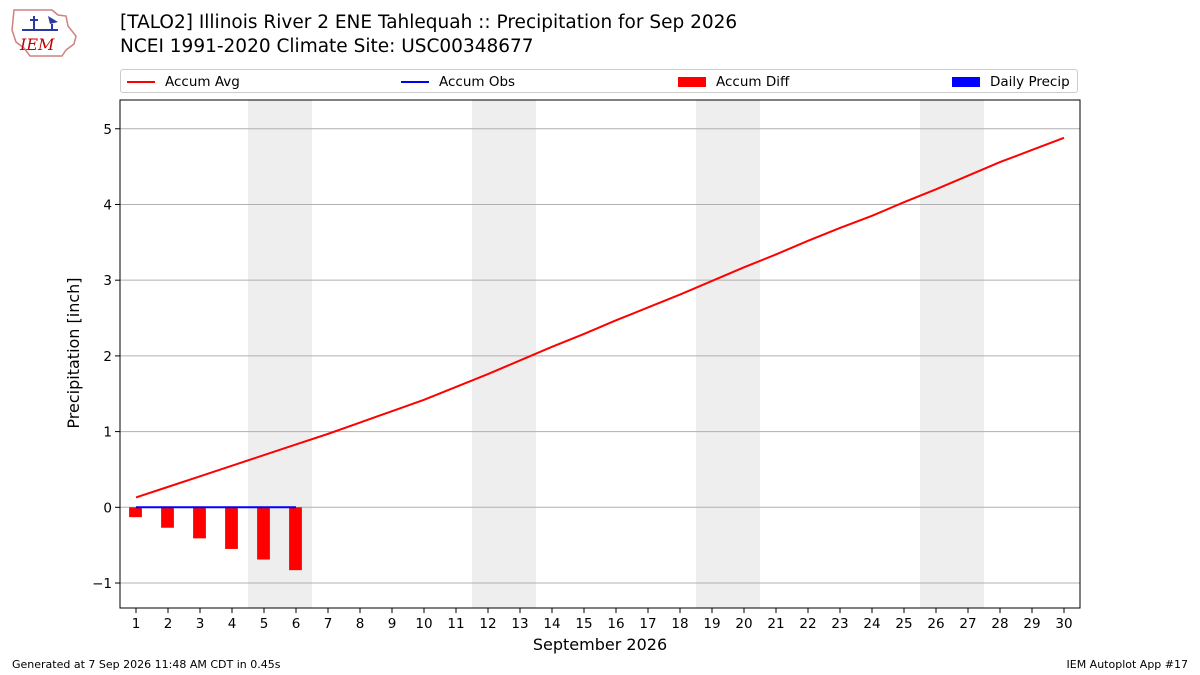 Image resolution: width=1200 pixels, height=675 pixels. What do you see at coordinates (37, 44) in the screenshot?
I see `logo-text: IEM` at bounding box center [37, 44].